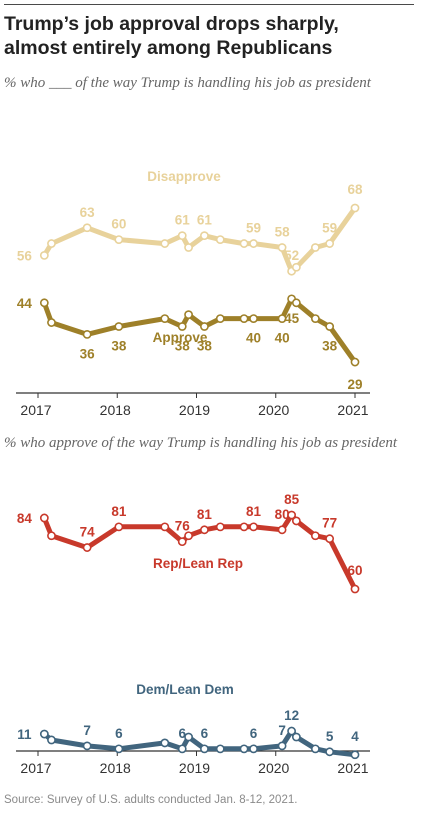 The width and height of the screenshot is (441, 814). What do you see at coordinates (184, 176) in the screenshot?
I see `disapprove-series-name: Disapprove` at bounding box center [184, 176].